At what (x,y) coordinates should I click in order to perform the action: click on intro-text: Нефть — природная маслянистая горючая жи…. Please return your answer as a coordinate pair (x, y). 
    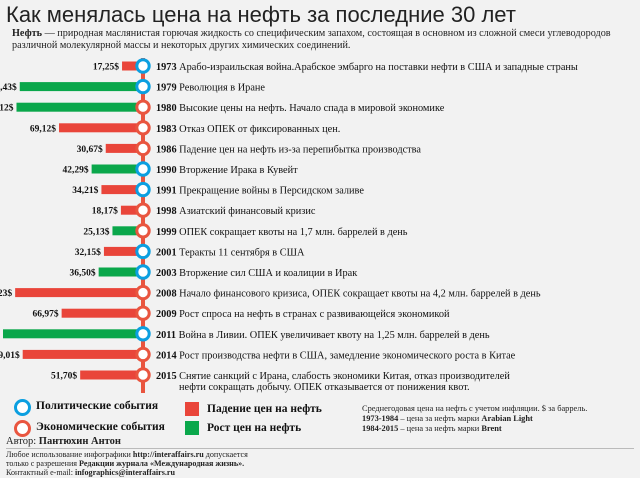
    Looking at the image, I should click on (322, 40).